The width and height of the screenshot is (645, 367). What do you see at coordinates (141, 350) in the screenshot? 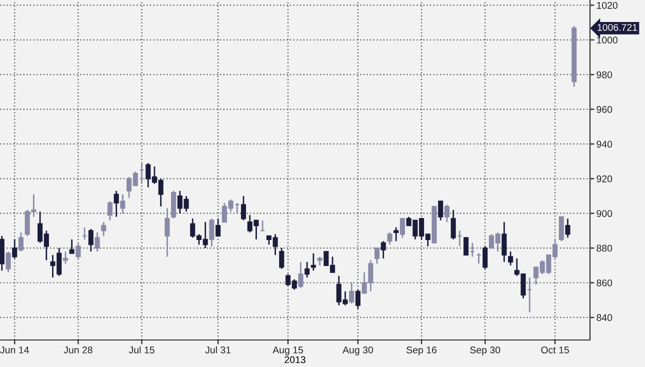
I see `x-tick-label: Jul 15` at bounding box center [141, 350].